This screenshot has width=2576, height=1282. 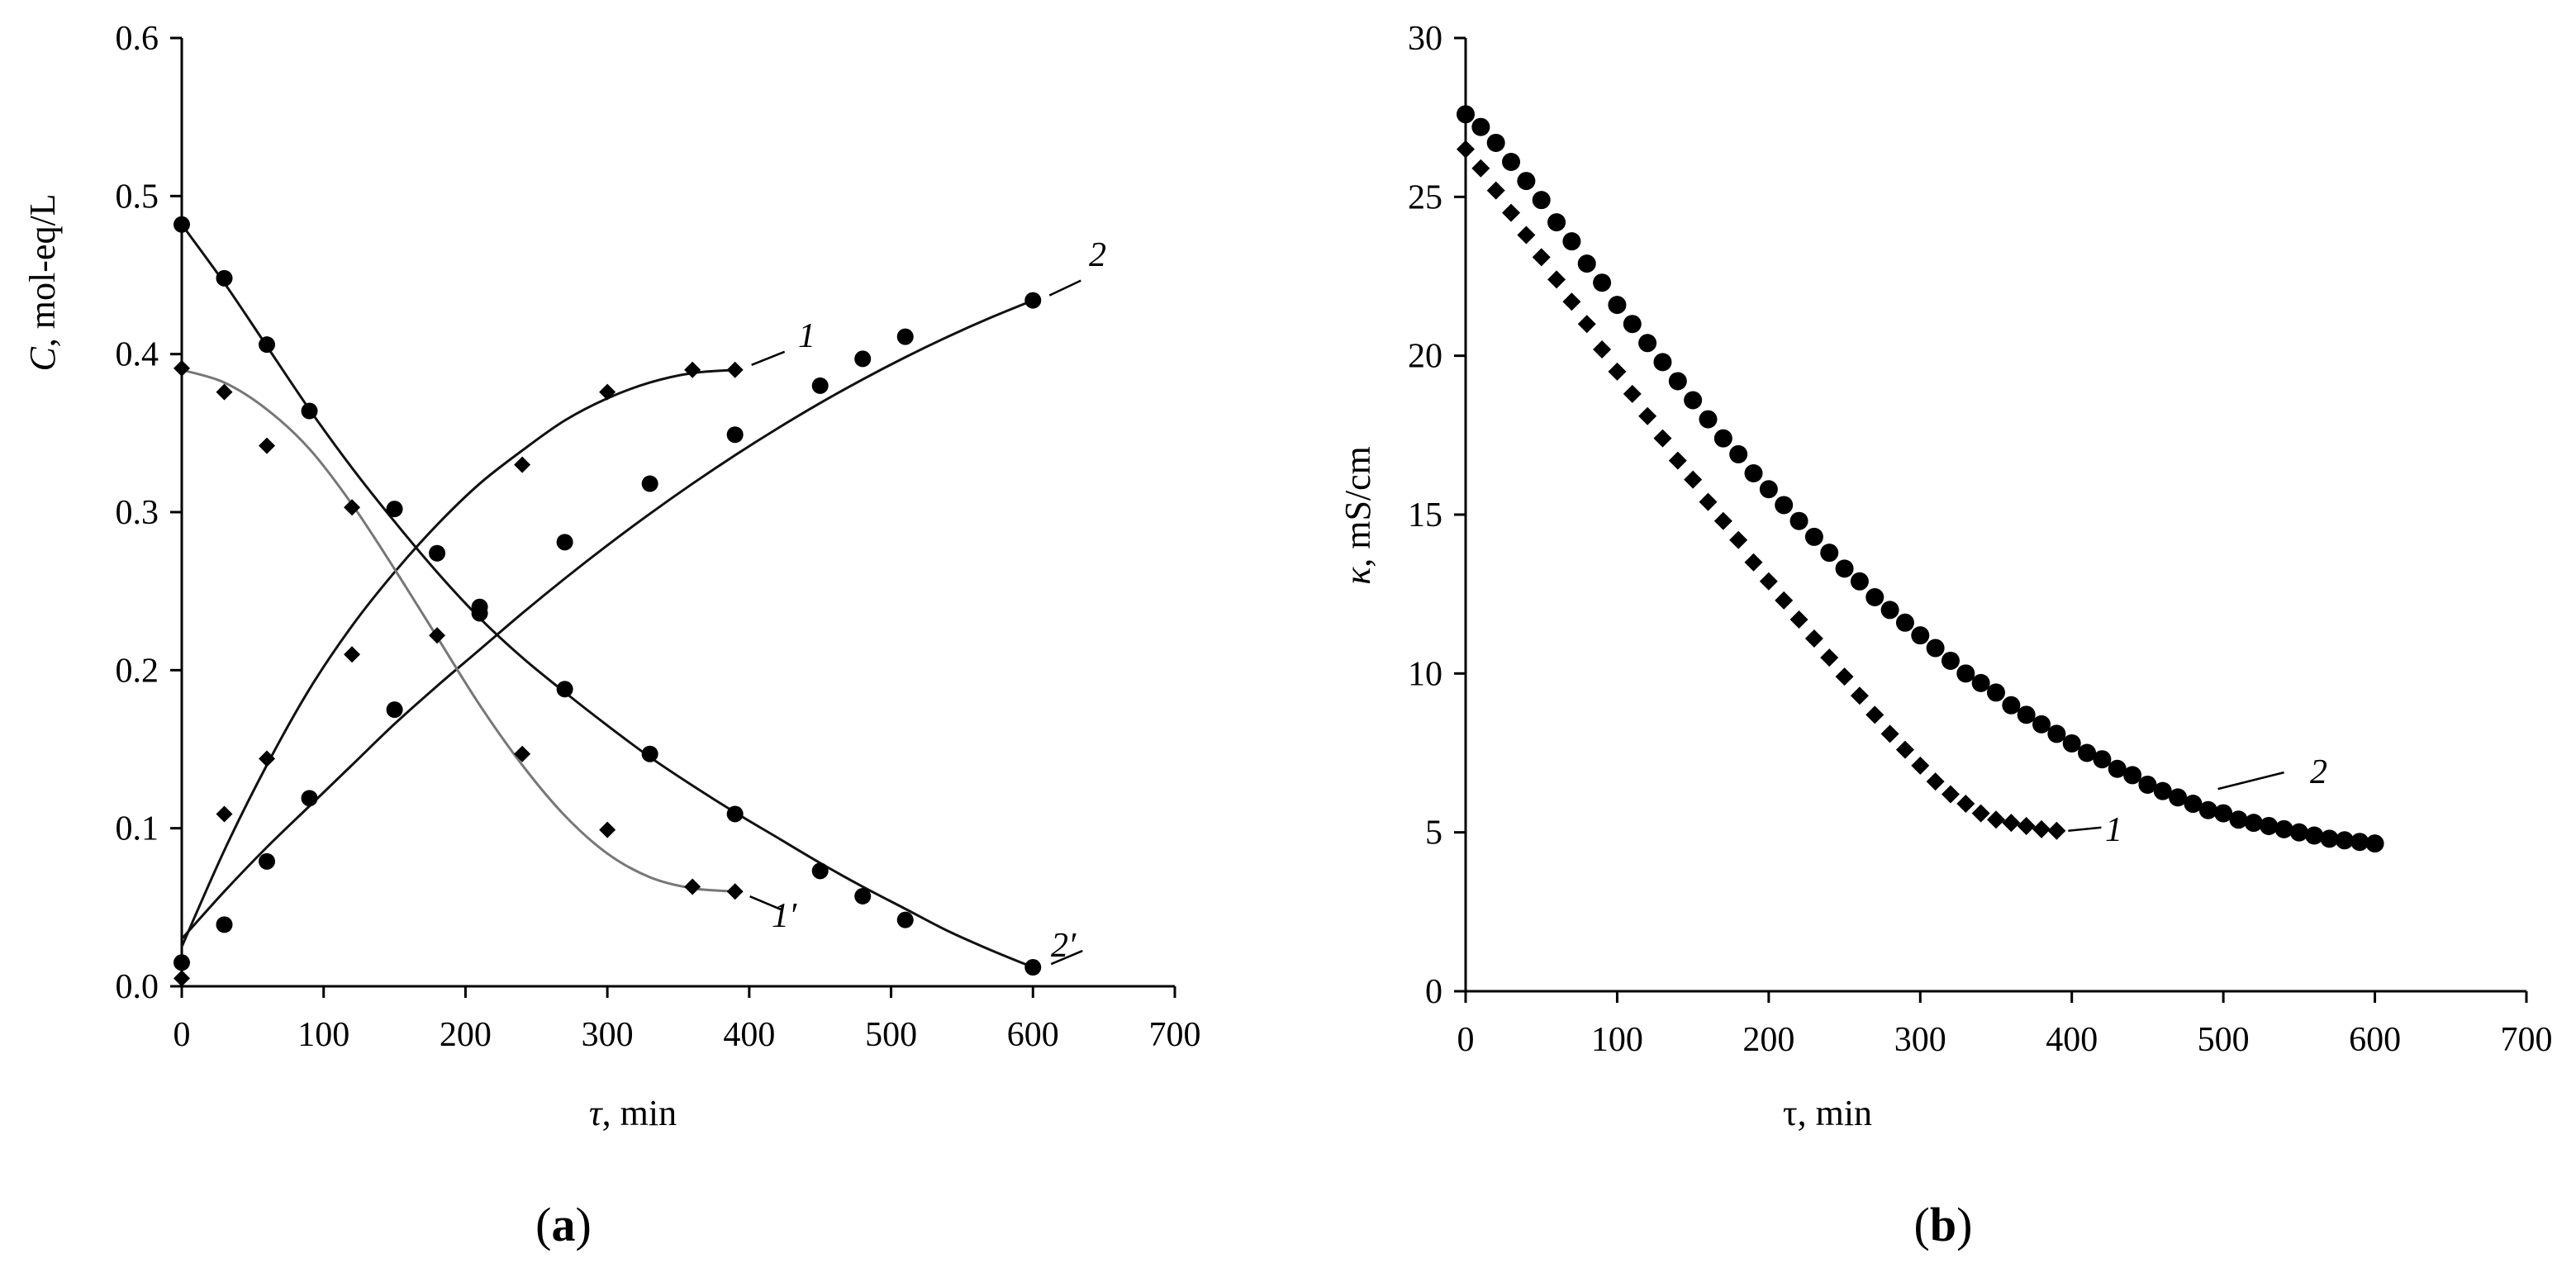 I want to click on x-tick-label: 200, so click(x=466, y=1035).